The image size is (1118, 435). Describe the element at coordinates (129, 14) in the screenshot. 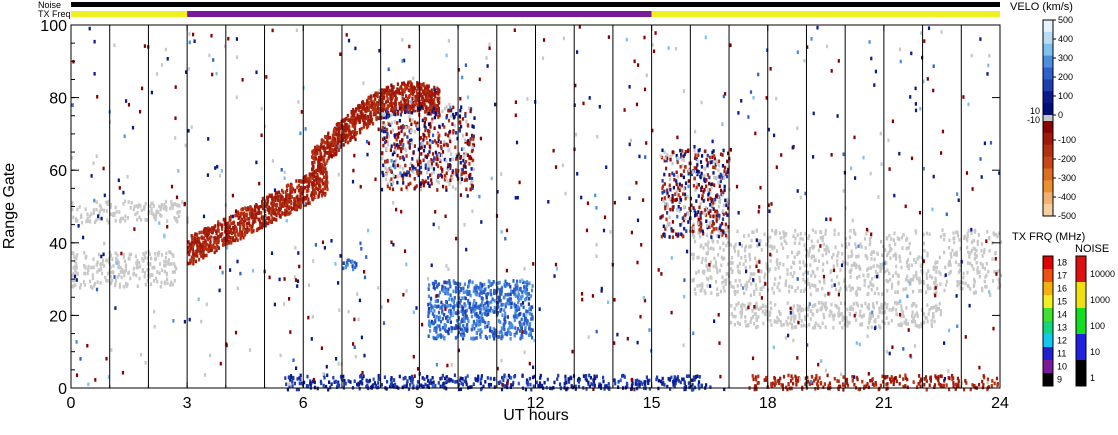

I see `tx-freq-segment` at that location.